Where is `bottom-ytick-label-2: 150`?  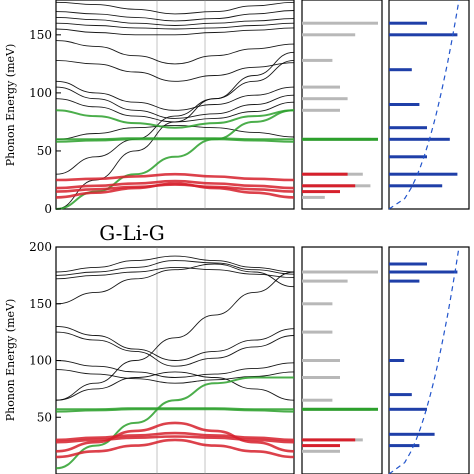
bottom-ytick-label-2: 150 is located at coordinates (40, 304).